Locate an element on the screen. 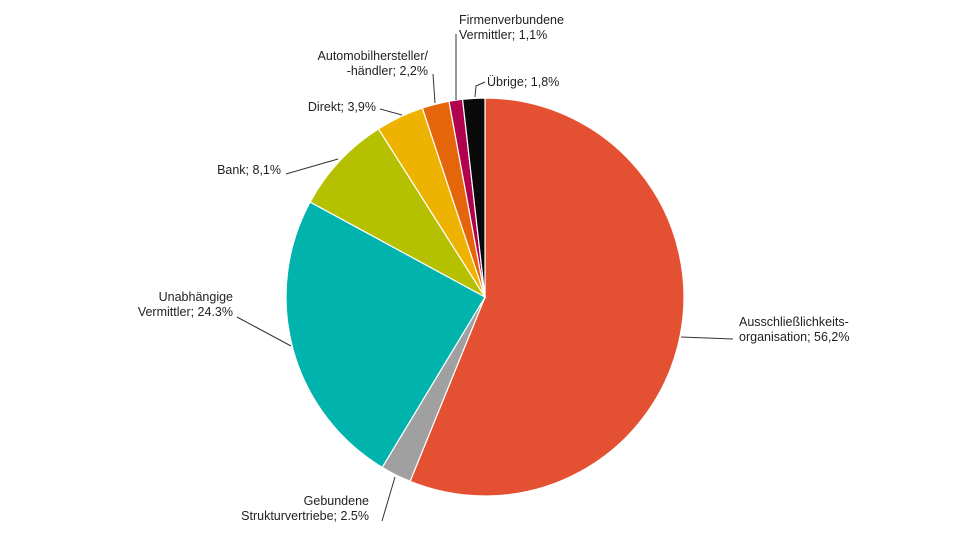 The height and width of the screenshot is (543, 970). slice-label-2-line-1: Vermittler; 24.3% is located at coordinates (185, 312).